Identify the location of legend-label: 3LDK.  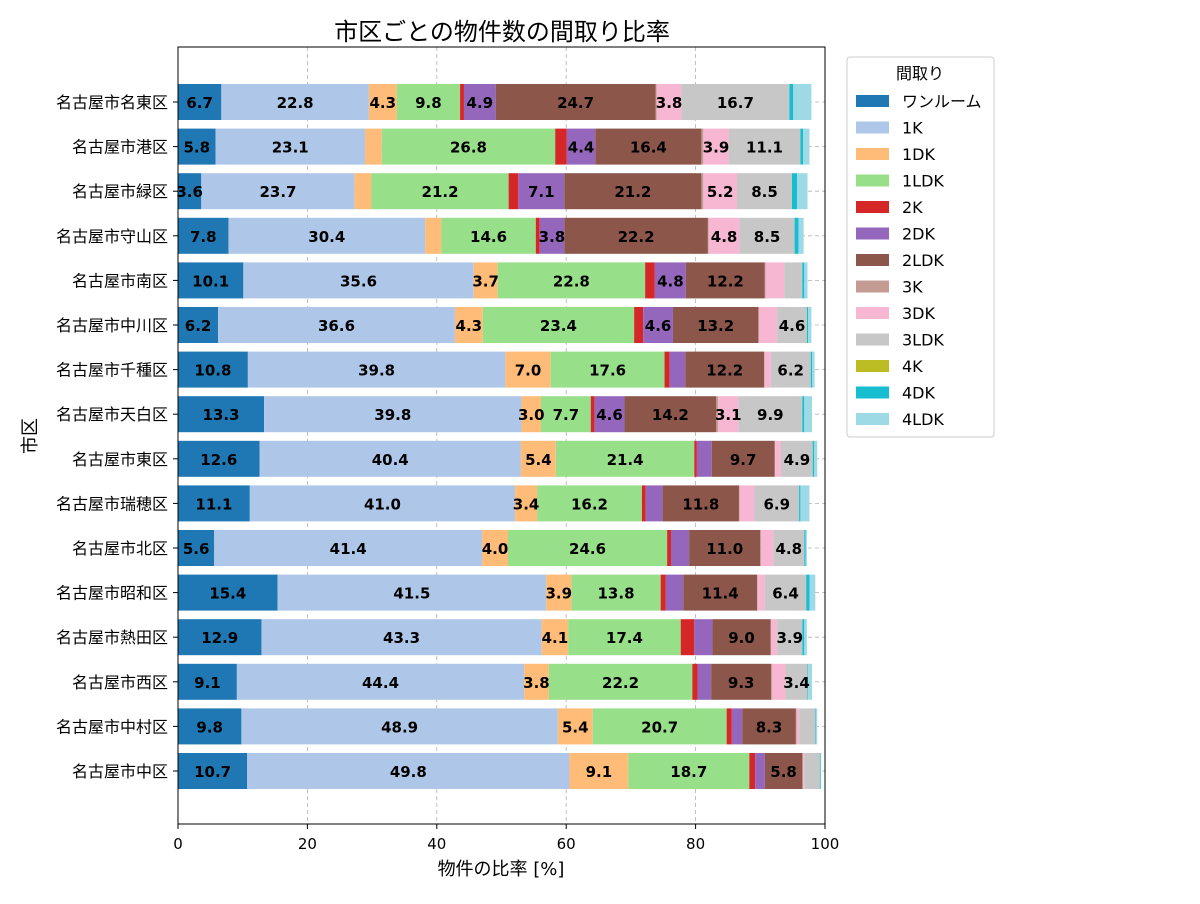
(923, 340).